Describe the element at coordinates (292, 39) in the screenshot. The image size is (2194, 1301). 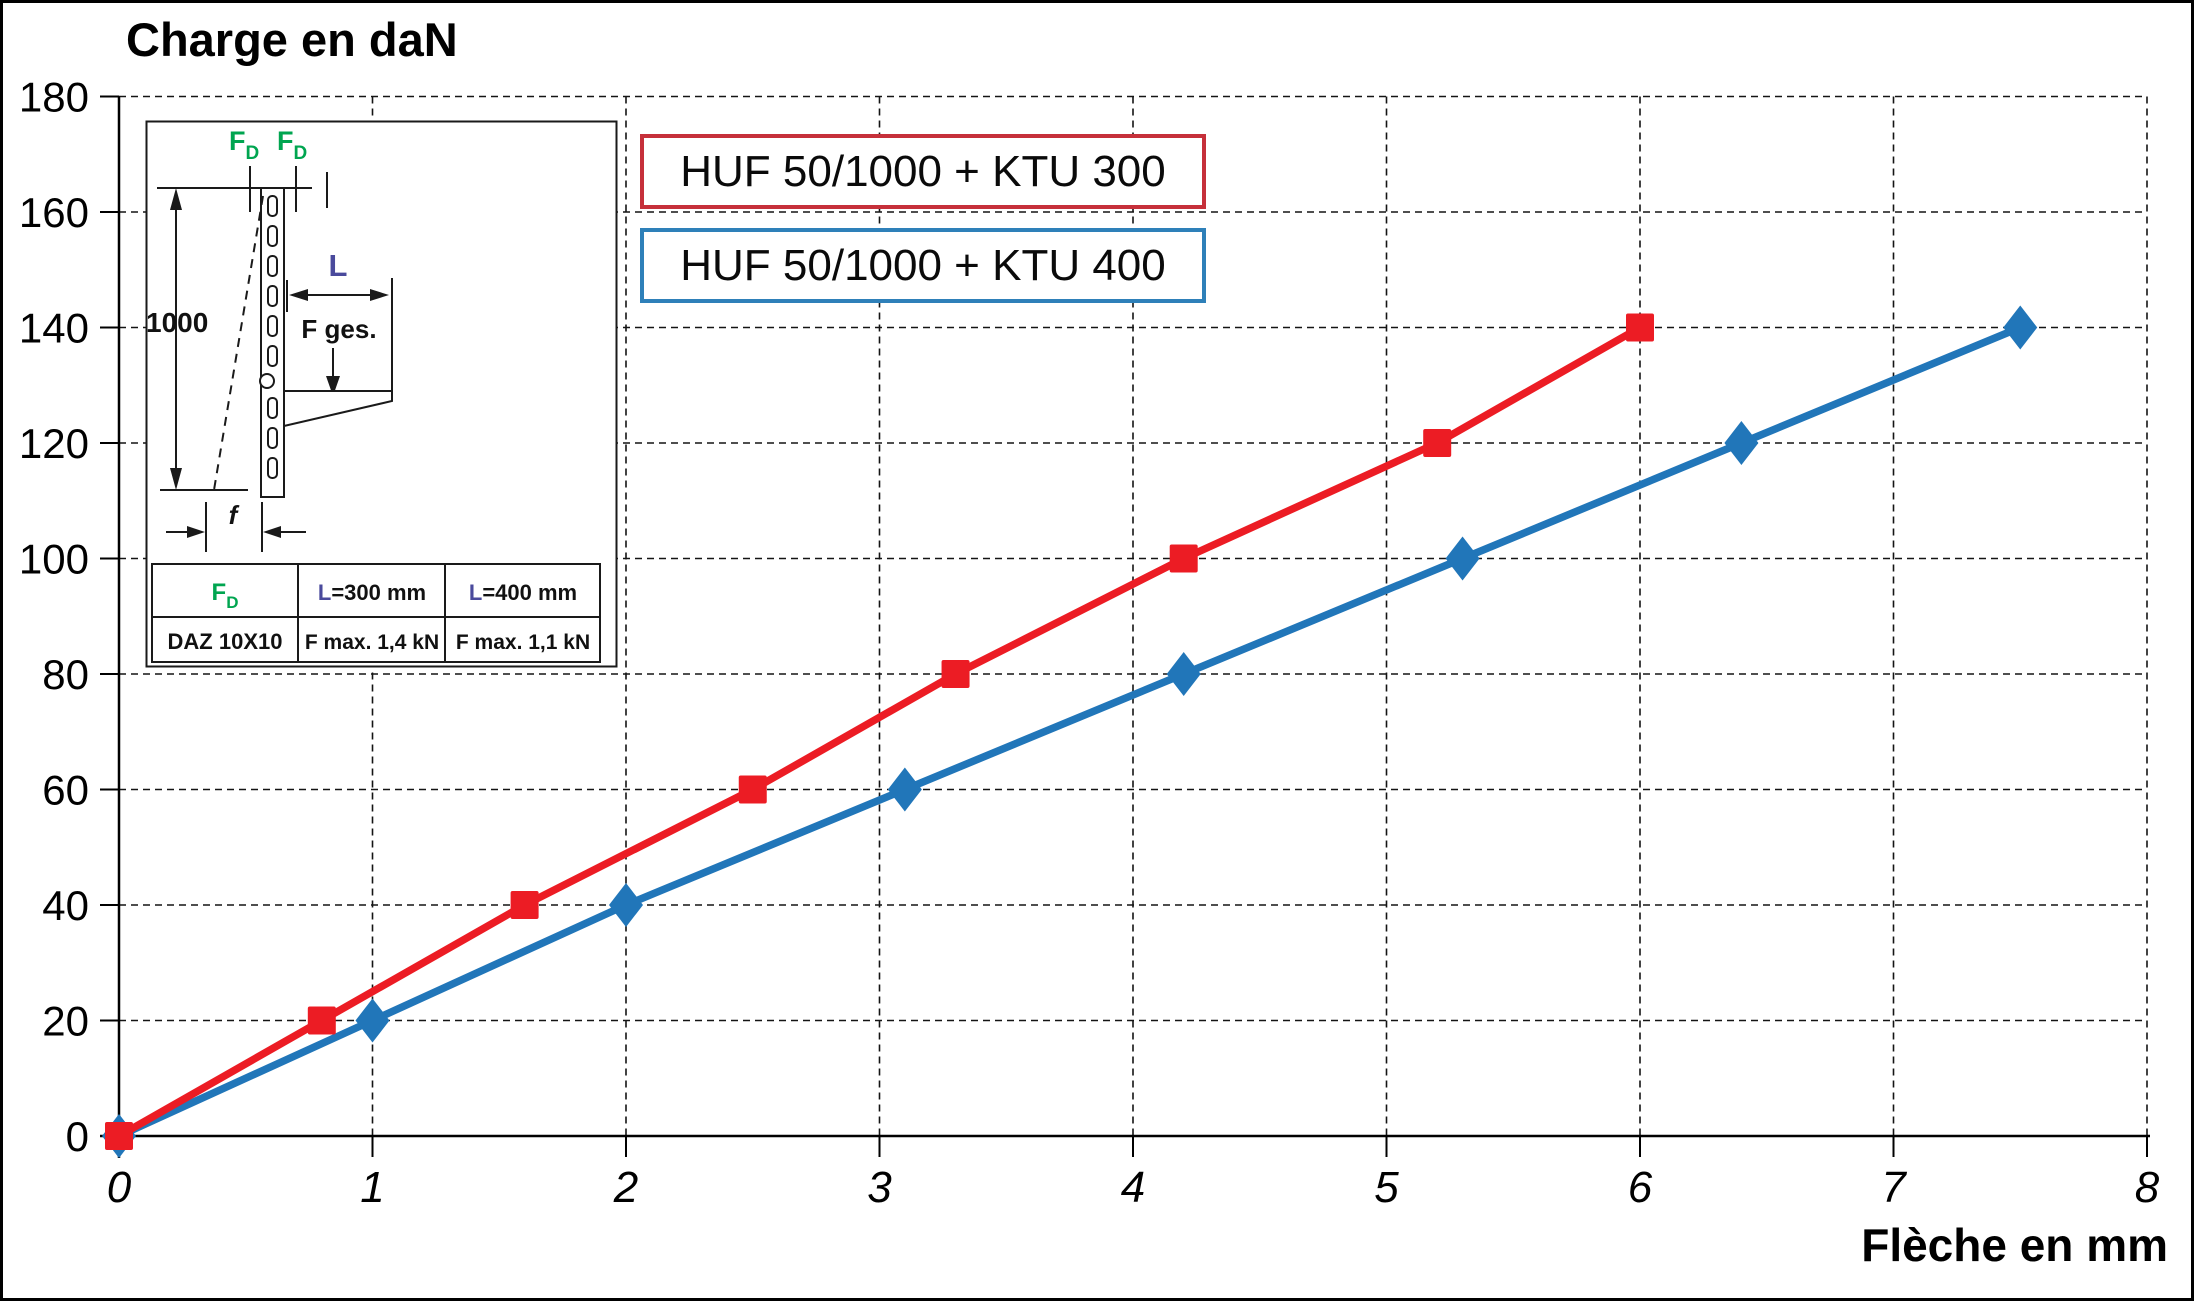
I see `chart-title: Charge en daN` at that location.